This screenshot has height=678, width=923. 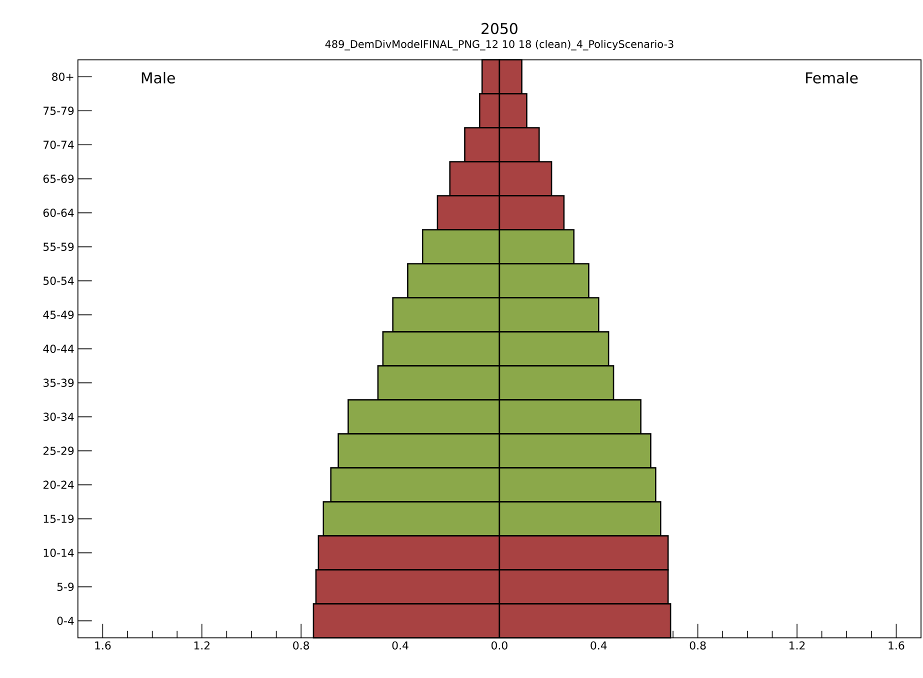 What do you see at coordinates (63, 77) in the screenshot?
I see `y-tick-label: 80+` at bounding box center [63, 77].